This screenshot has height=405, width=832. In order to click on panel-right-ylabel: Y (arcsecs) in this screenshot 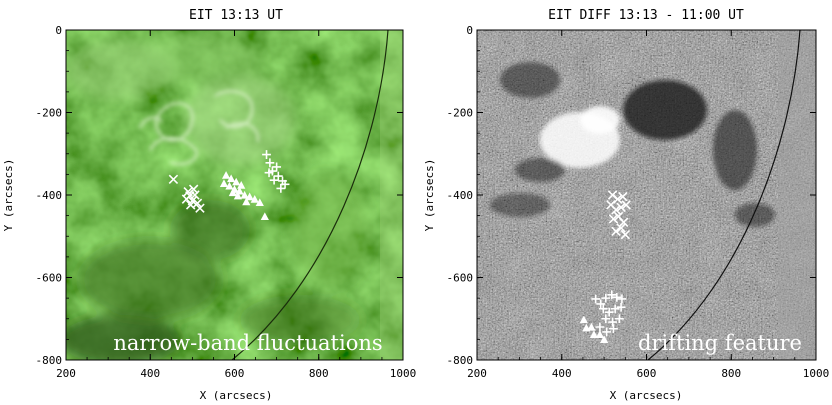, I will do `click(429, 195)`.